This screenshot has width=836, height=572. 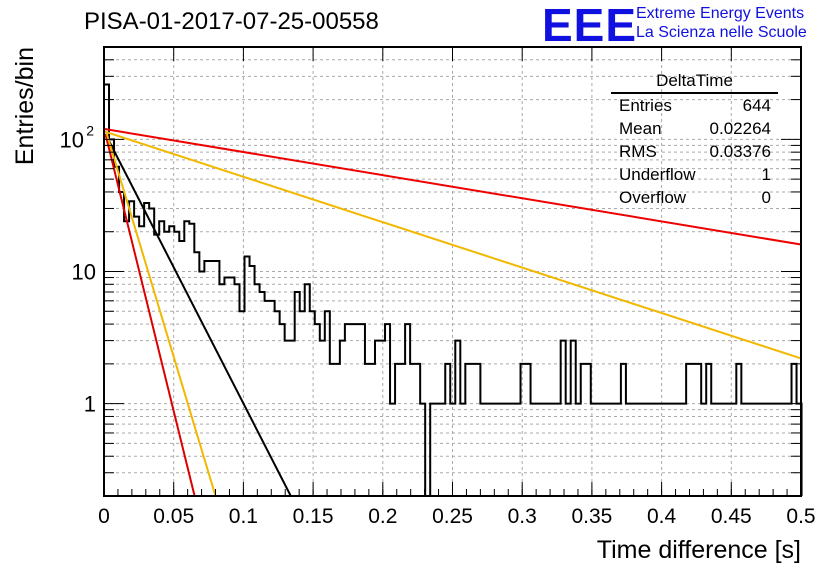 What do you see at coordinates (645, 105) in the screenshot?
I see `stats-label: Entries` at bounding box center [645, 105].